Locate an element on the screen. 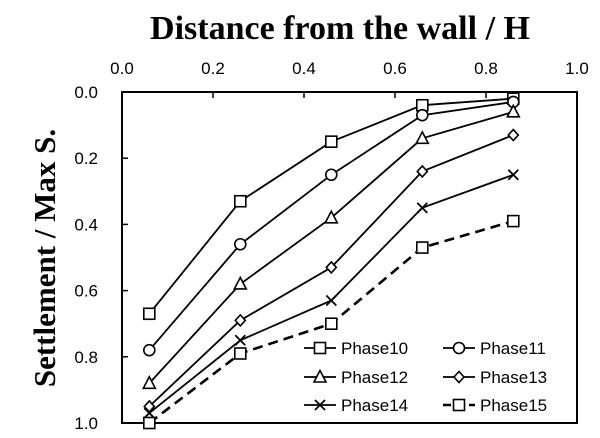 Image resolution: width=600 pixels, height=438 pixels. legend-item-phase13: Phase13 is located at coordinates (495, 377).